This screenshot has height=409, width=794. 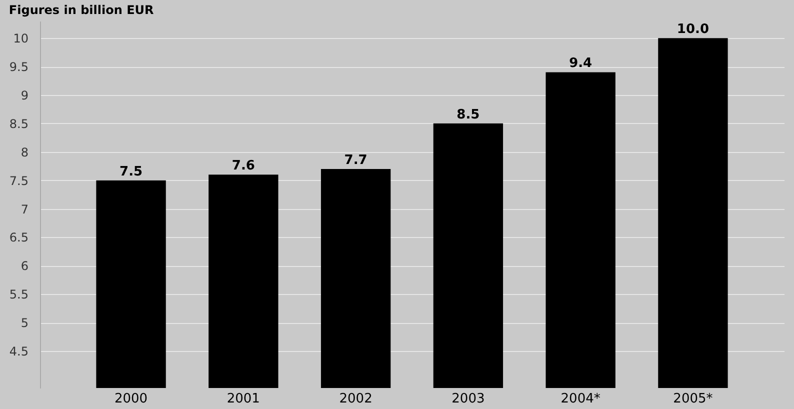 I want to click on y-tick-label: 6, so click(x=24, y=266).